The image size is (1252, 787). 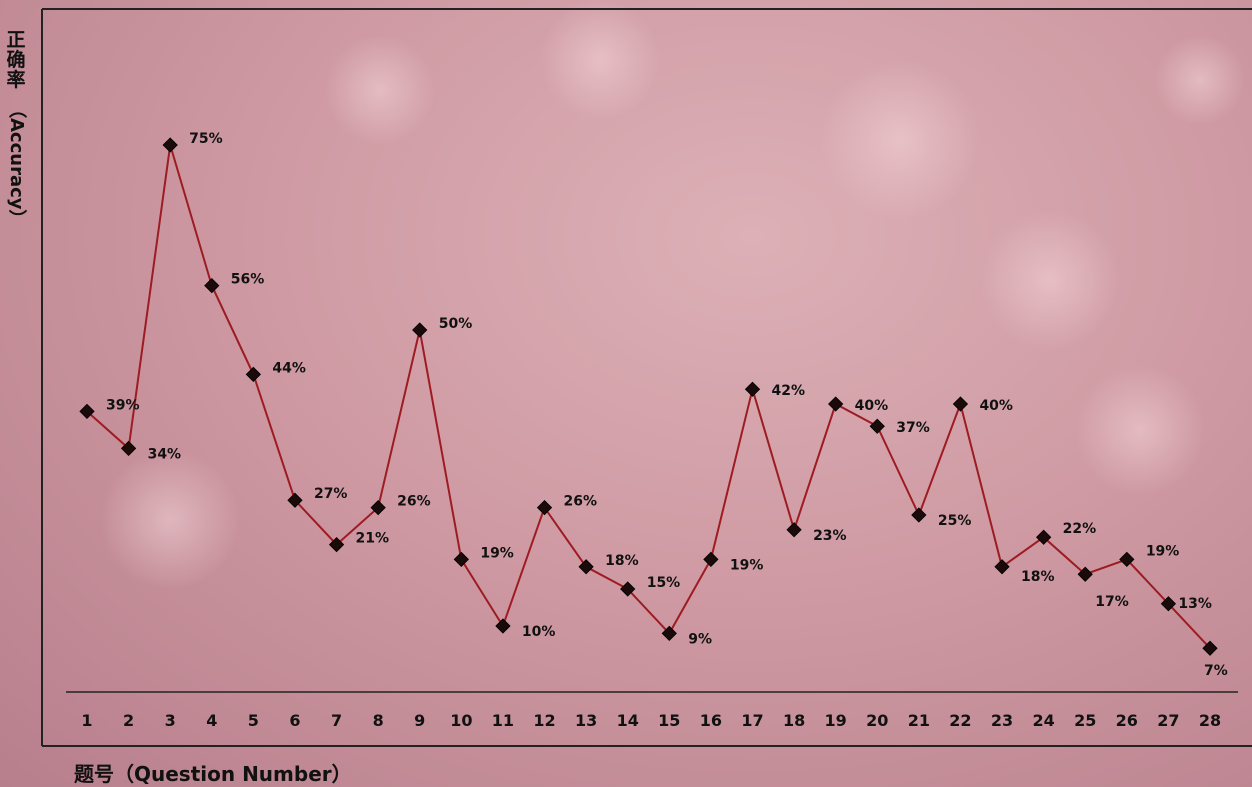 What do you see at coordinates (960, 720) in the screenshot?
I see `x-tick-label: 22` at bounding box center [960, 720].